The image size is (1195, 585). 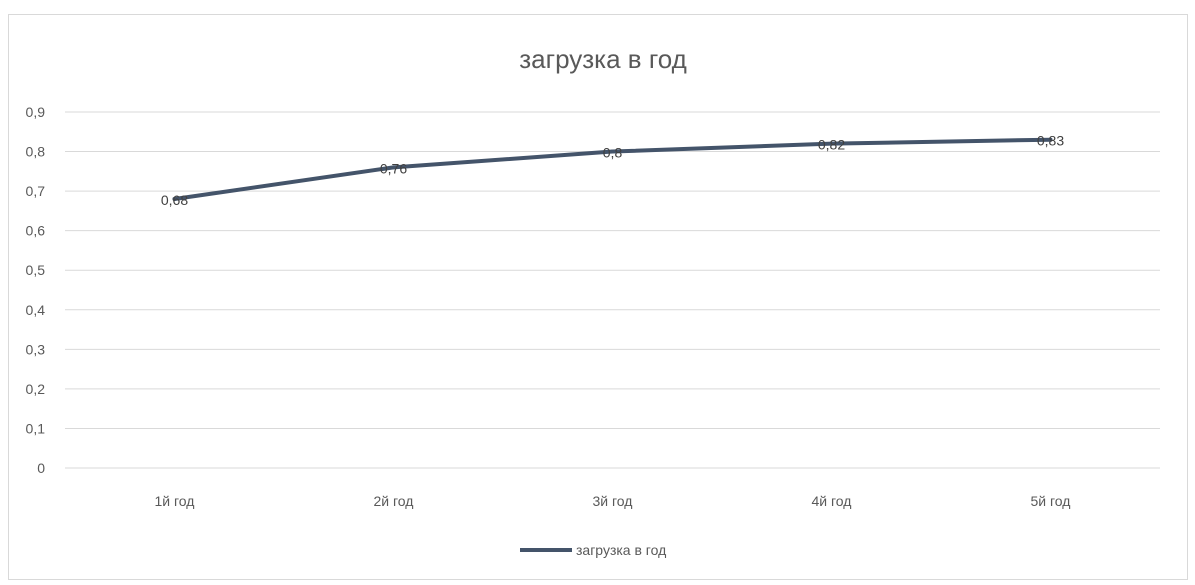 I want to click on y-tick-label: 0, so click(x=41, y=468).